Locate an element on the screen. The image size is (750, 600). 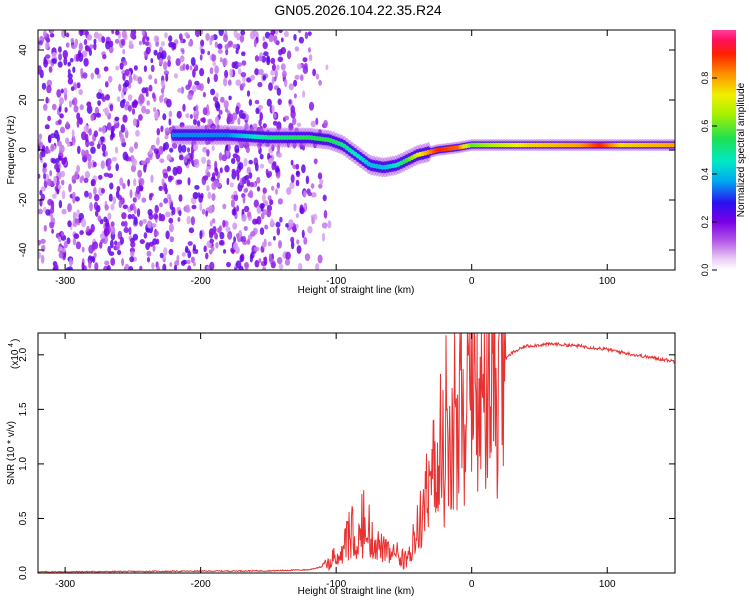
y-tick-label: 1.0 is located at coordinates (23, 464).